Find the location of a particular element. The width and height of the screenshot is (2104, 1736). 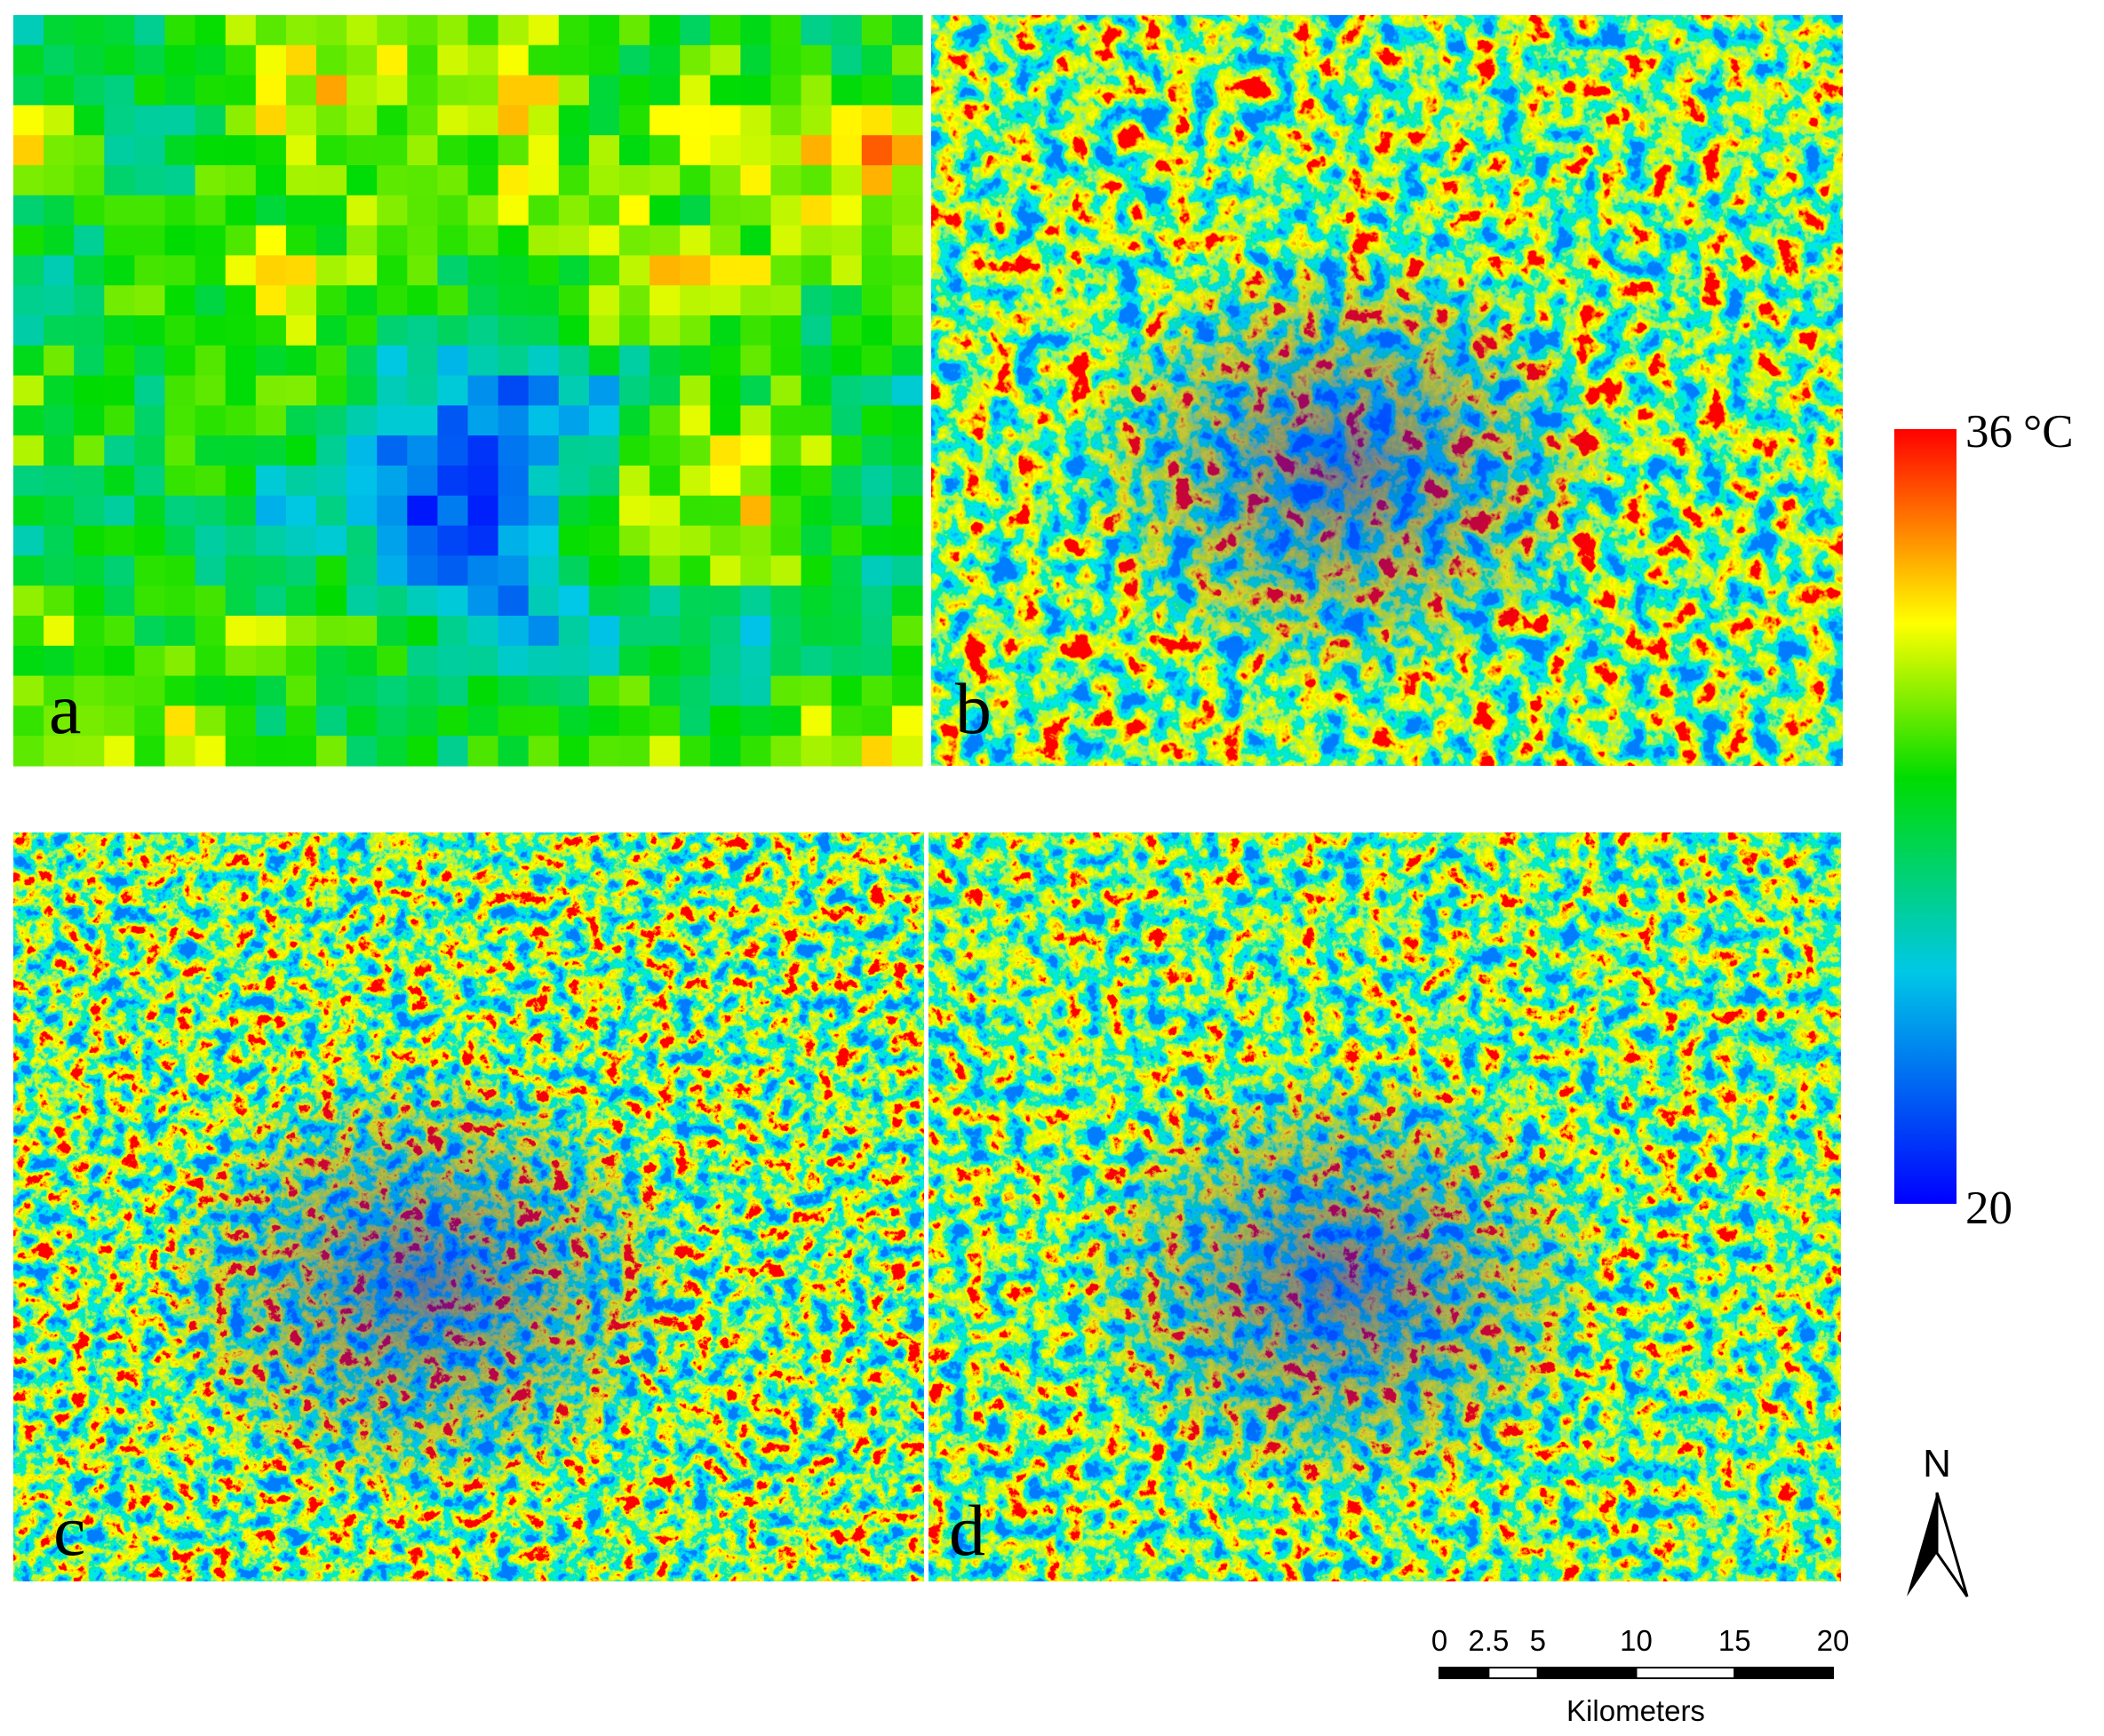

scale-tick-label: 0 is located at coordinates (1439, 1640).